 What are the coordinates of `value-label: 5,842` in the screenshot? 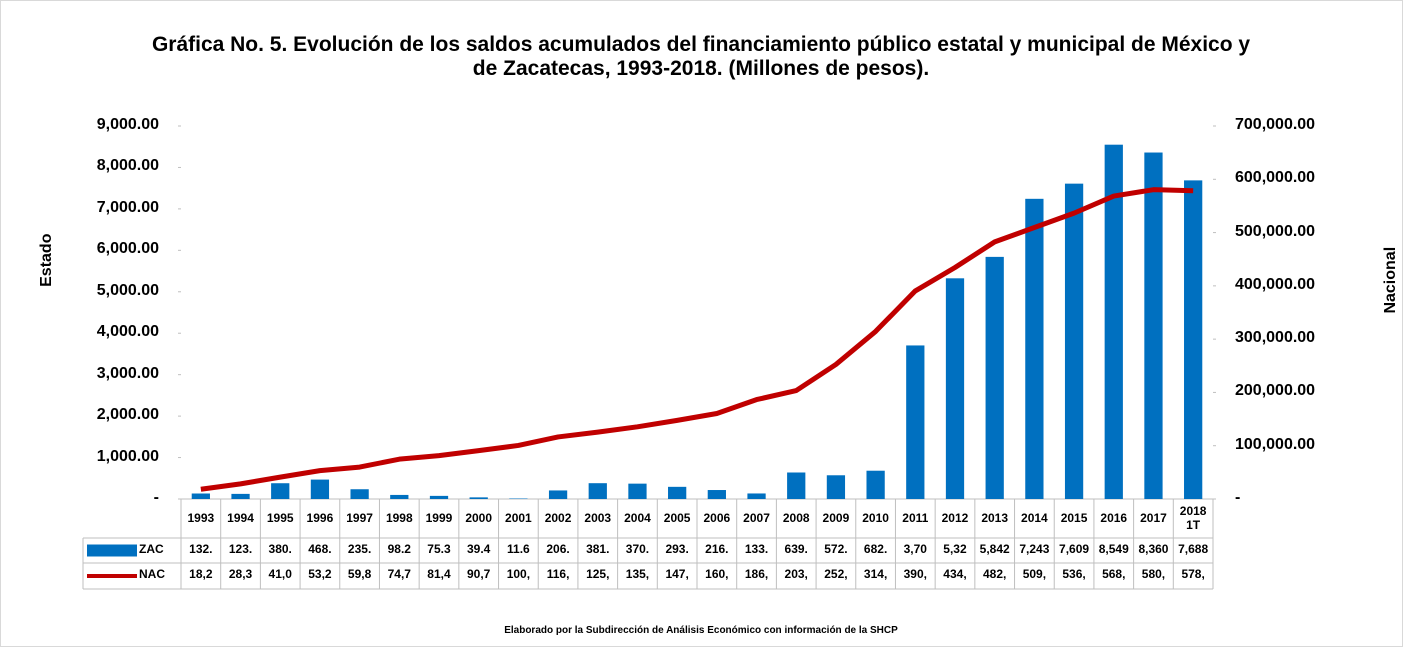 It's located at (994, 549).